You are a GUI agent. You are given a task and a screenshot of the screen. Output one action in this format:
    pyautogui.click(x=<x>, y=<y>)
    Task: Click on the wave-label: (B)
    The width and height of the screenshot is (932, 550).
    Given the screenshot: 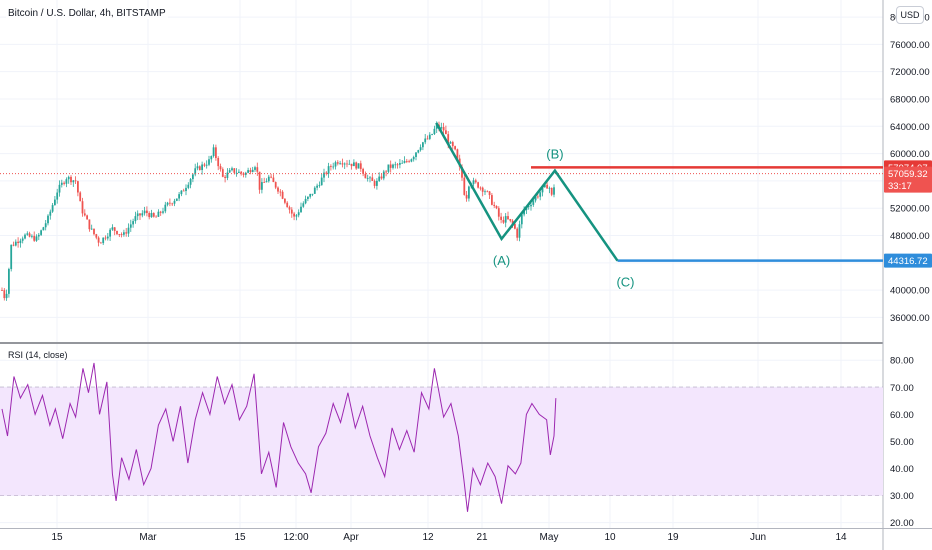 What is the action you would take?
    pyautogui.click(x=554, y=154)
    